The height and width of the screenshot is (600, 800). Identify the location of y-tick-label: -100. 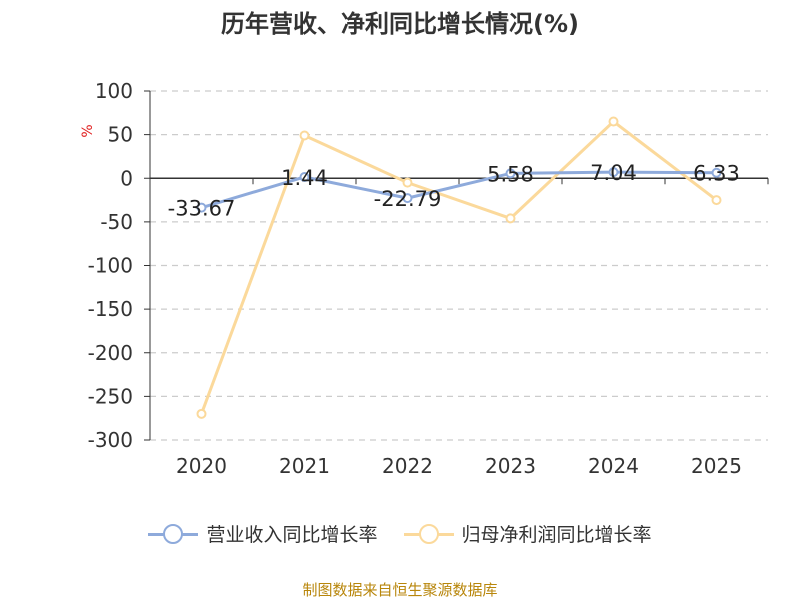
(110, 266).